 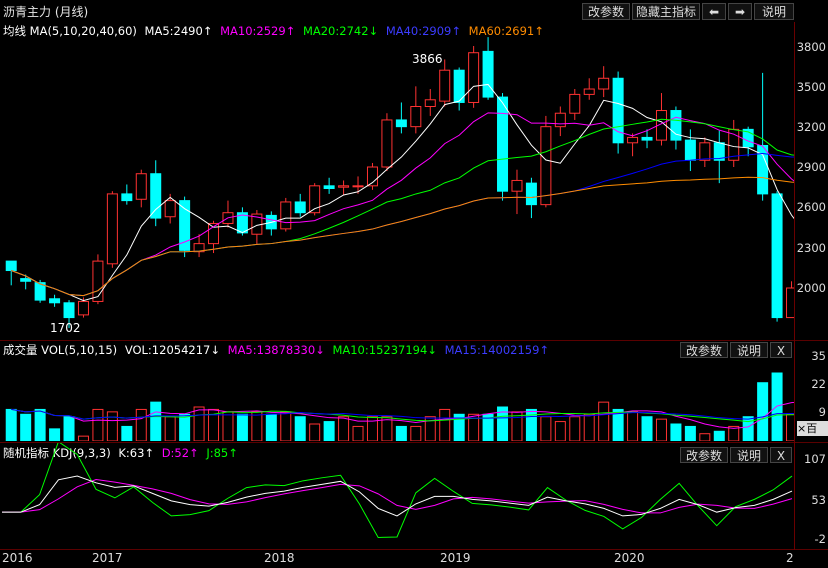 What do you see at coordinates (811, 127) in the screenshot?
I see `y-tick-3200: 3200` at bounding box center [811, 127].